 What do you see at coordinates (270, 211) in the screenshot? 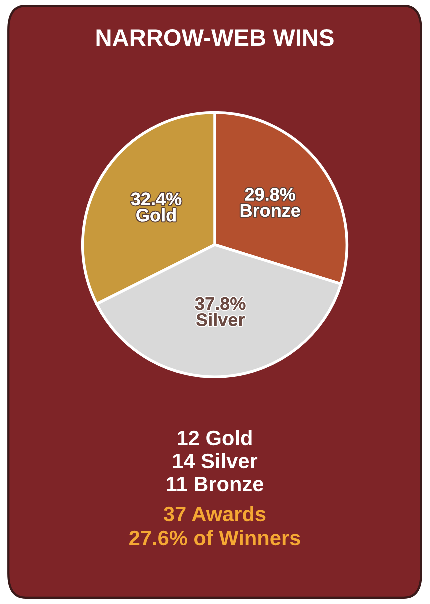
I see `slice-label: Bronze` at bounding box center [270, 211].